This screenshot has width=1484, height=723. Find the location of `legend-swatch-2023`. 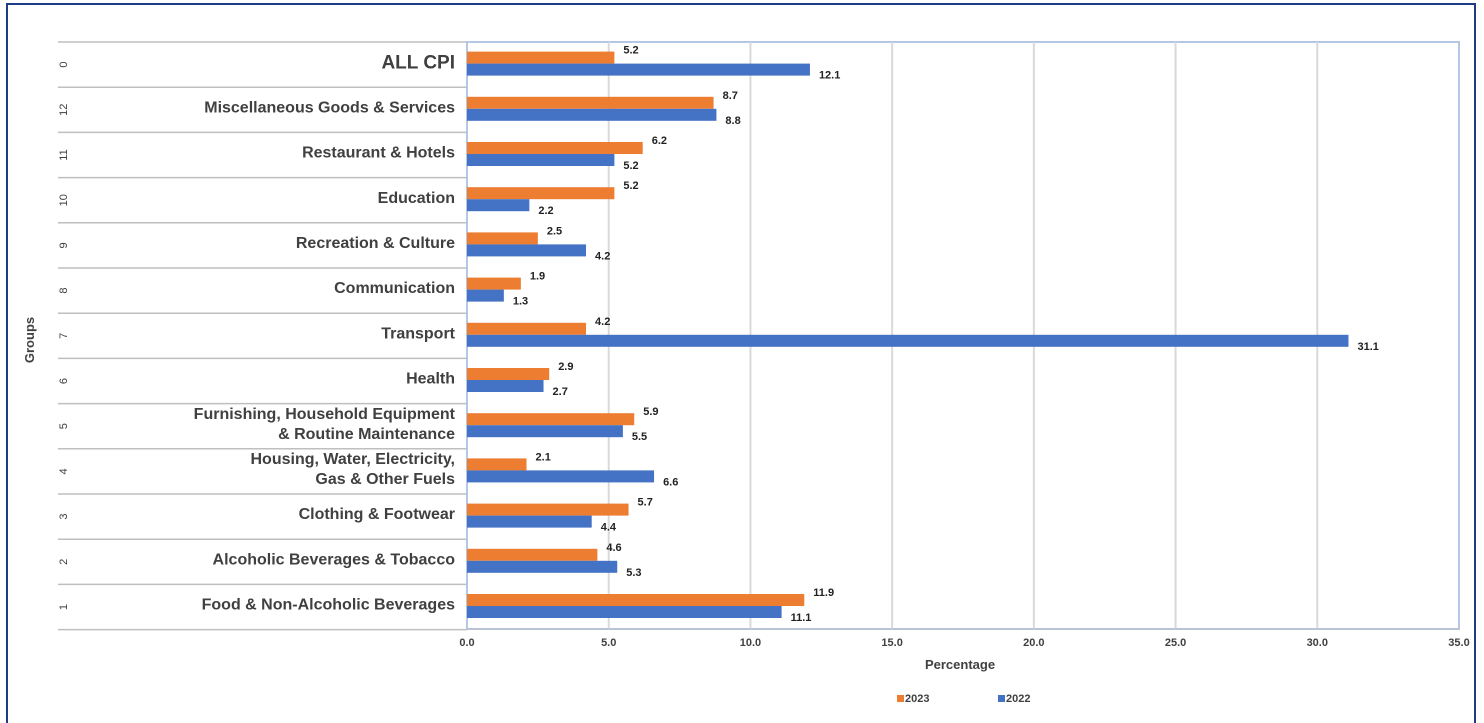

legend-swatch-2023 is located at coordinates (900, 698).